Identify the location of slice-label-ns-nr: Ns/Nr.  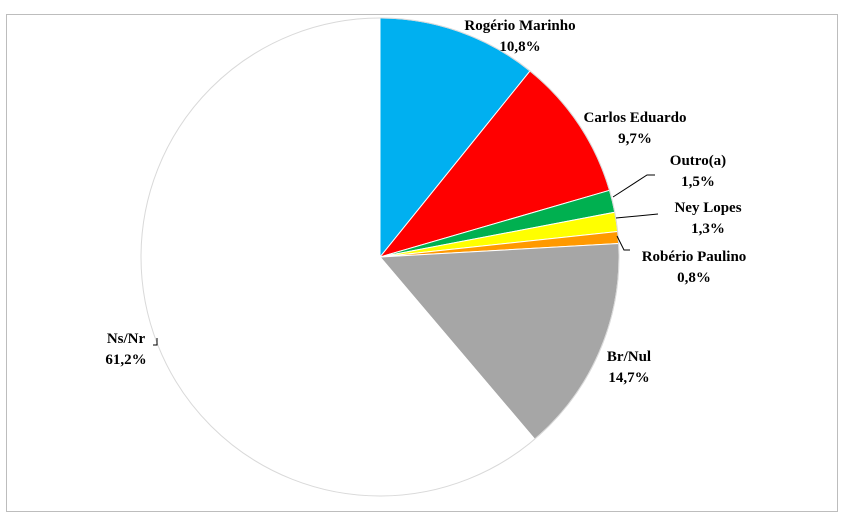
(126, 339).